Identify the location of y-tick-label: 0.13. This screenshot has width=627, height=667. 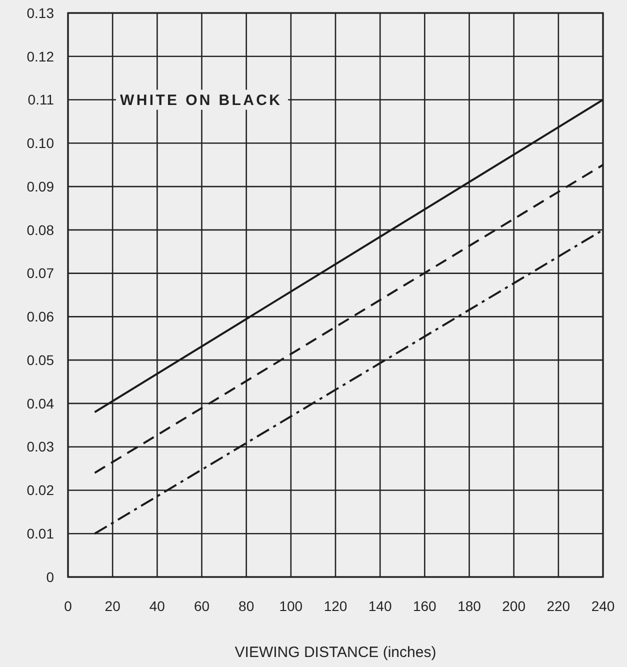
(40, 12).